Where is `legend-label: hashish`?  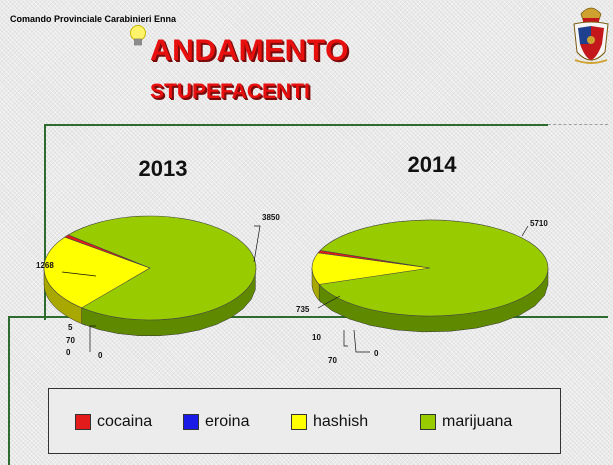
legend-label: hashish is located at coordinates (341, 421).